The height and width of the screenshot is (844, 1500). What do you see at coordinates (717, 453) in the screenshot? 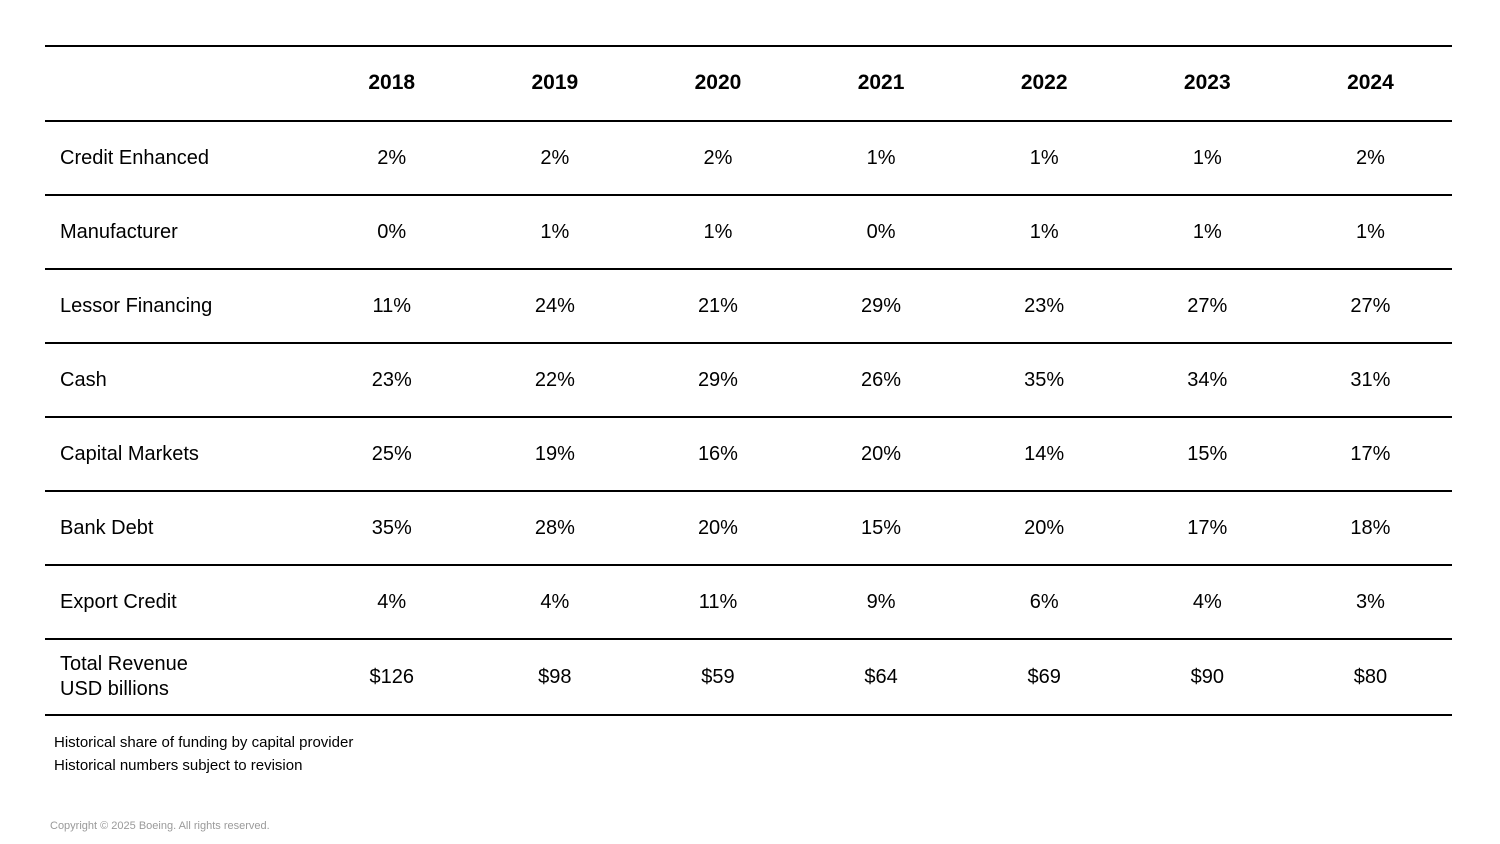
I see `value-cell: 16%` at bounding box center [717, 453].